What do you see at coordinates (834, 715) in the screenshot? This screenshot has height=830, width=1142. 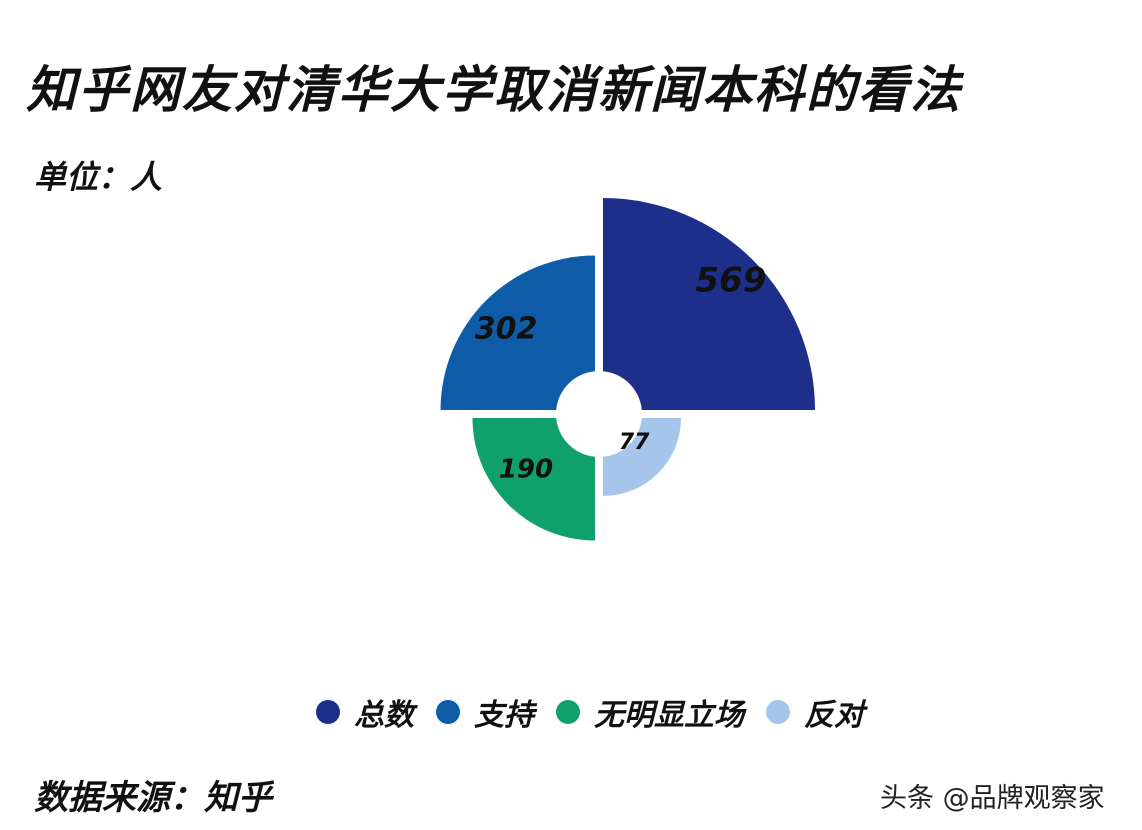 I see `legend-label: 反对` at bounding box center [834, 715].